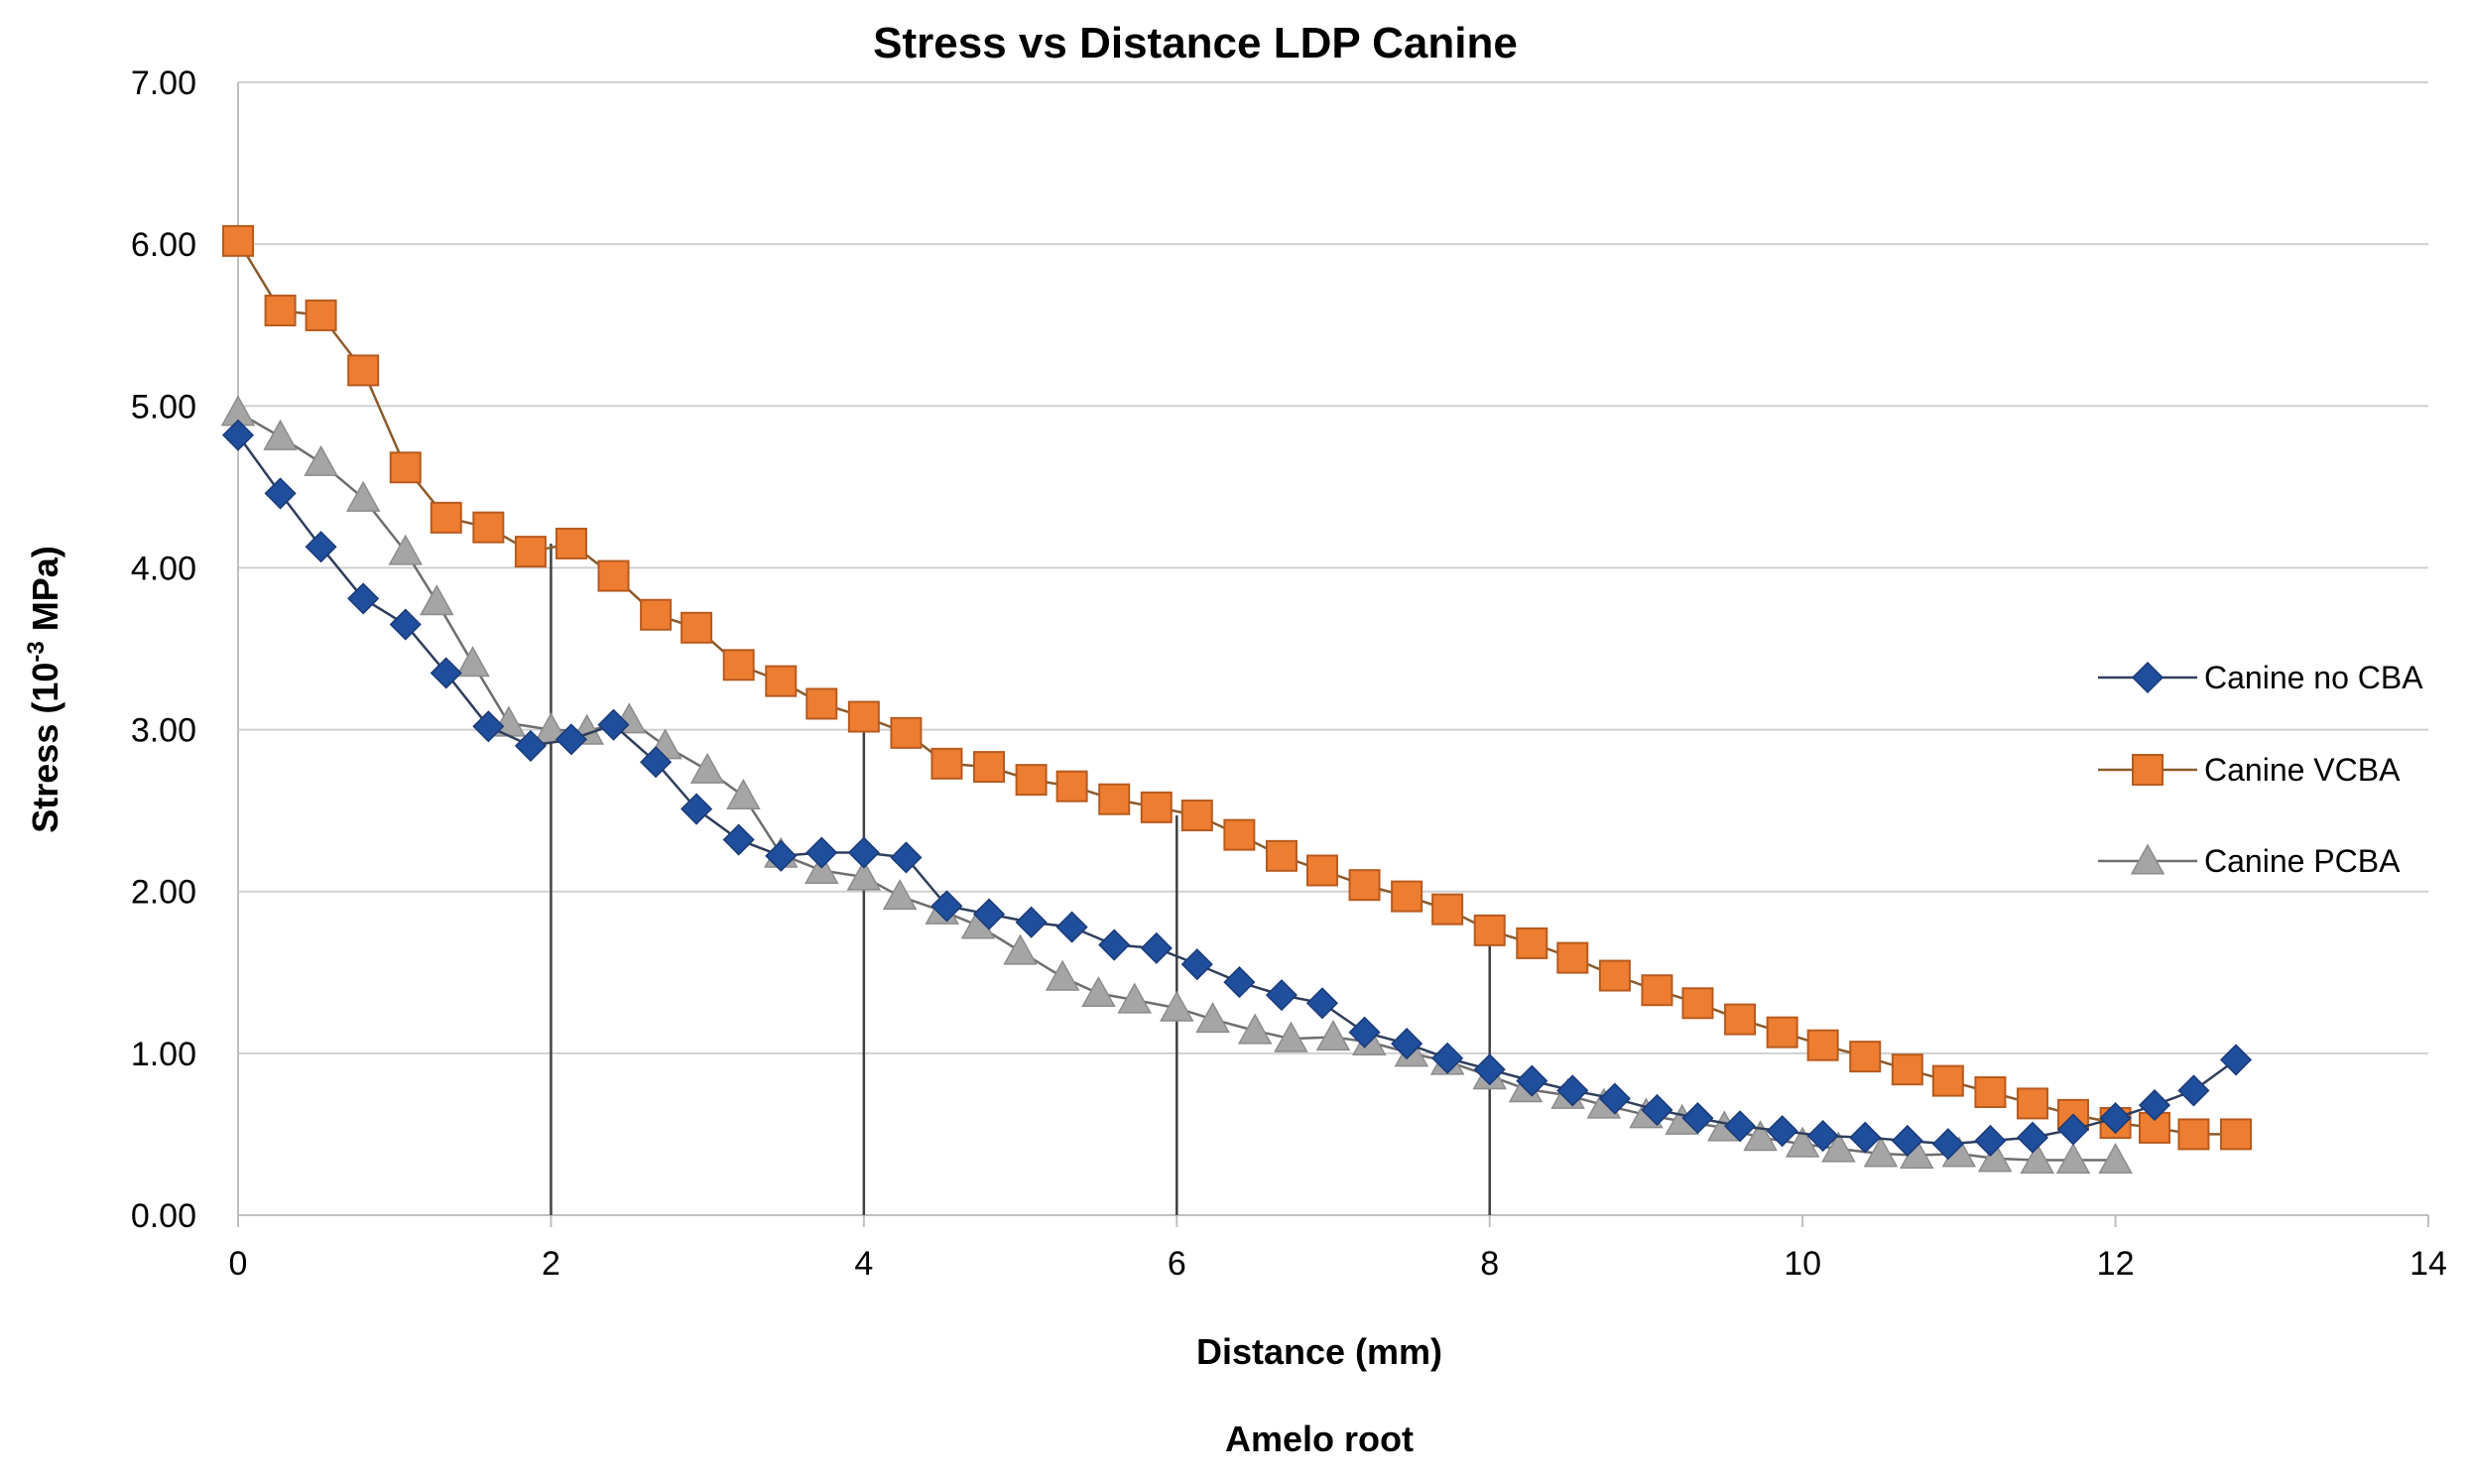 The width and height of the screenshot is (2474, 1484). Describe the element at coordinates (1195, 43) in the screenshot. I see `chart-title: Stress vs Distance LDP Canine` at that location.